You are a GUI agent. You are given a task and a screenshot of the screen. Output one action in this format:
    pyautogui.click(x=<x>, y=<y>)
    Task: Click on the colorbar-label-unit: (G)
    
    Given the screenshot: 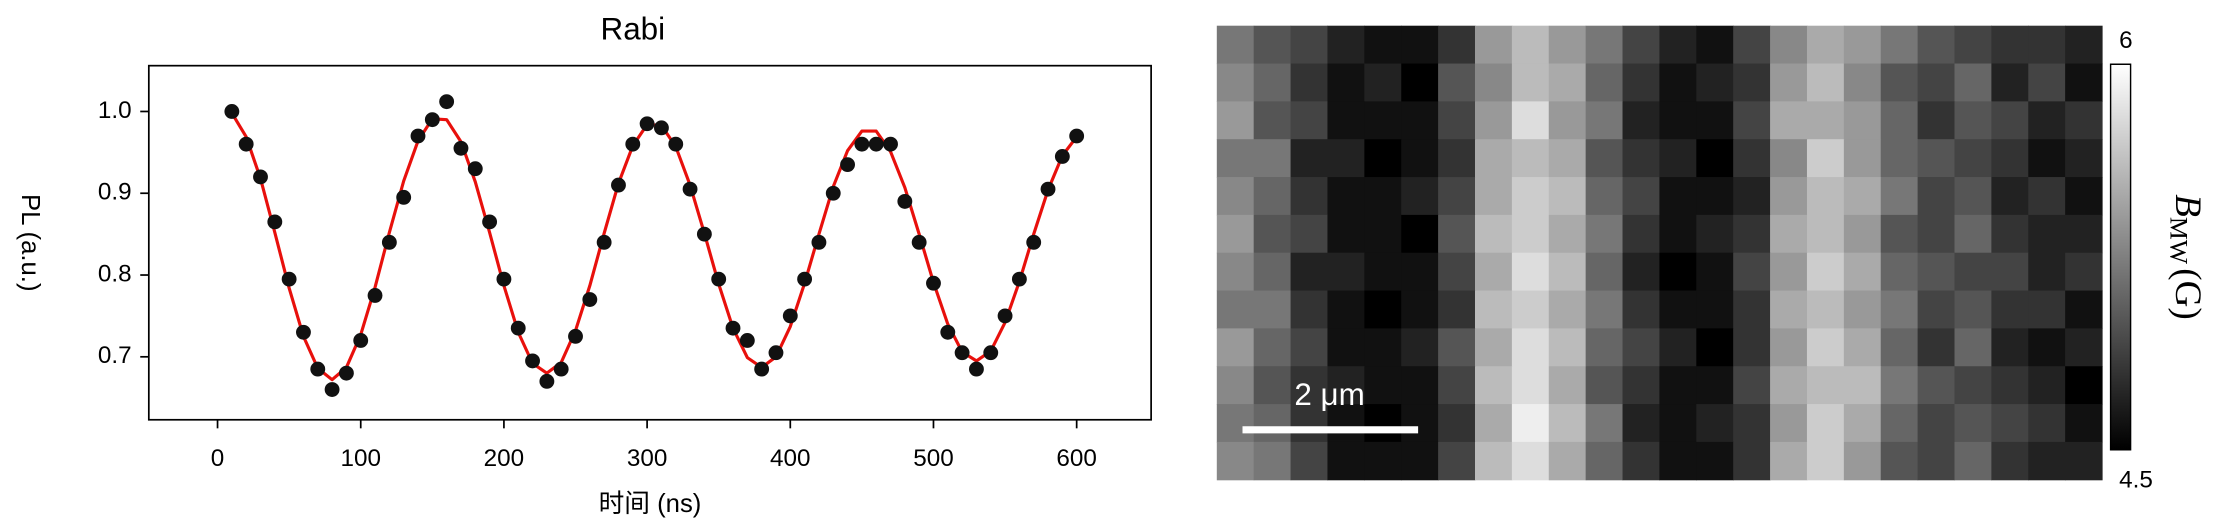 What is the action you would take?
    pyautogui.click(x=2187, y=294)
    